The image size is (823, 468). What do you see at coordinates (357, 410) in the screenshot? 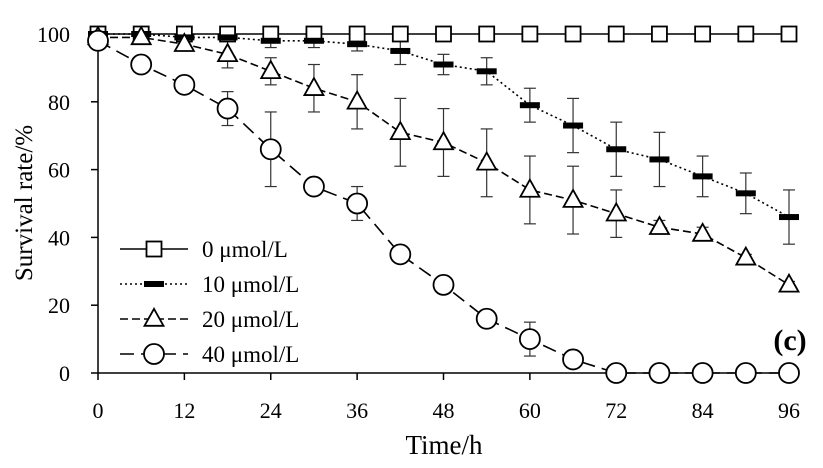
I see `x-tick-label: 36` at bounding box center [357, 410].